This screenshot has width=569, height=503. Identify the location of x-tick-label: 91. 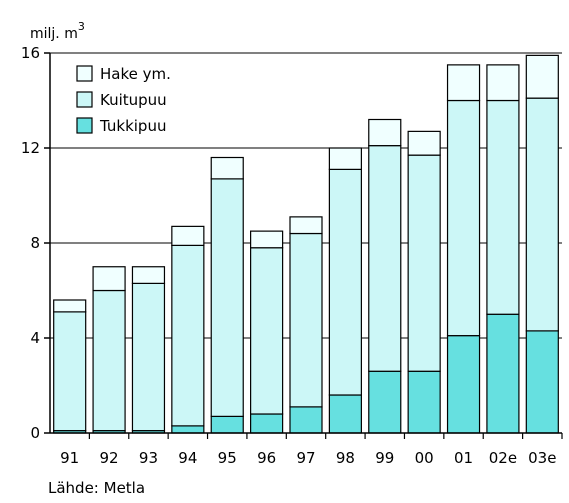
(69, 458).